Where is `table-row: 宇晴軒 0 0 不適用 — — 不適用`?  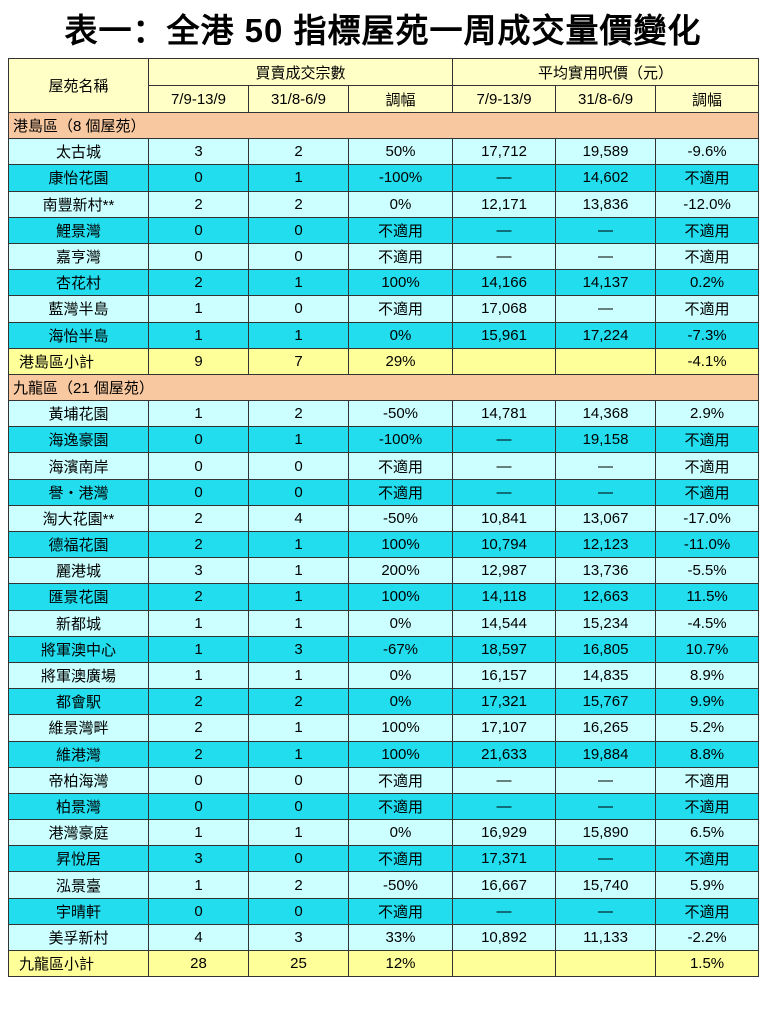 table-row: 宇晴軒 0 0 不適用 — — 不適用 is located at coordinates (384, 911).